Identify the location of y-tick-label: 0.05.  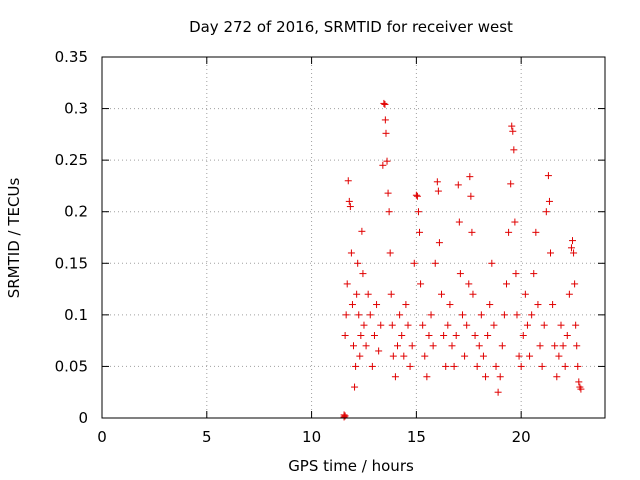
(71, 366).